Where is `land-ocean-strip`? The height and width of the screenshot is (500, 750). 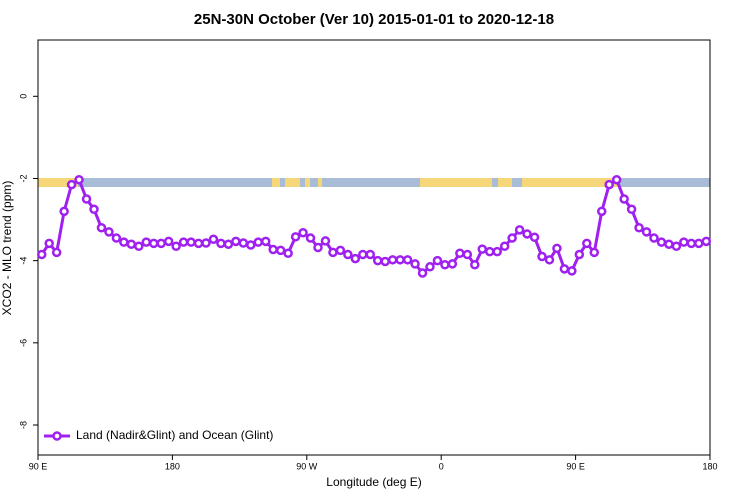 land-ocean-strip is located at coordinates (374, 182).